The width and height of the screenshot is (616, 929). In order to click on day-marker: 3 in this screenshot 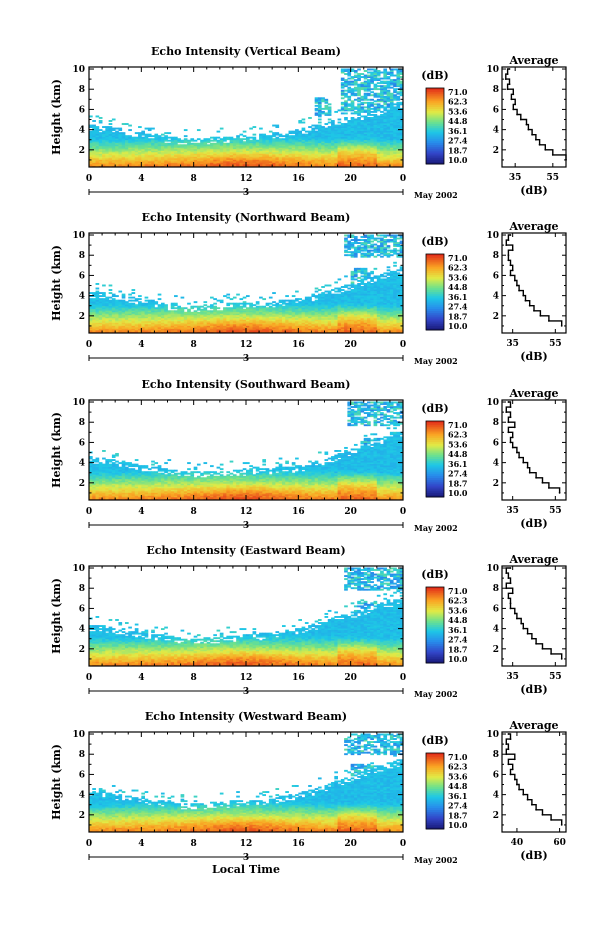, I will do `click(246, 193)`.